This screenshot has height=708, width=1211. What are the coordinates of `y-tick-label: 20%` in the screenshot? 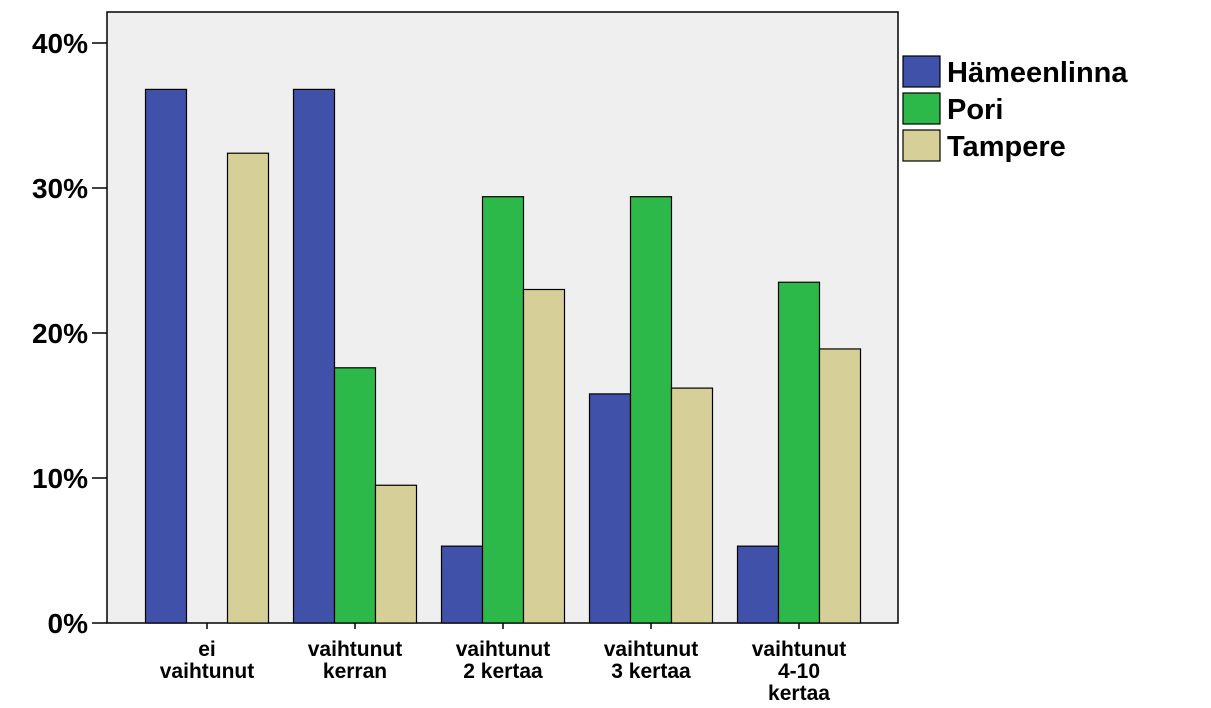 It's located at (60, 333).